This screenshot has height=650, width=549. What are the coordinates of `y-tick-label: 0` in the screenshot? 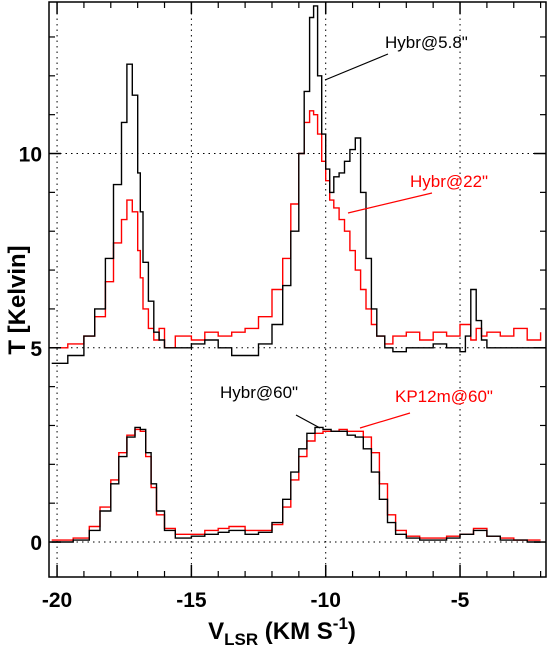 It's located at (36, 543).